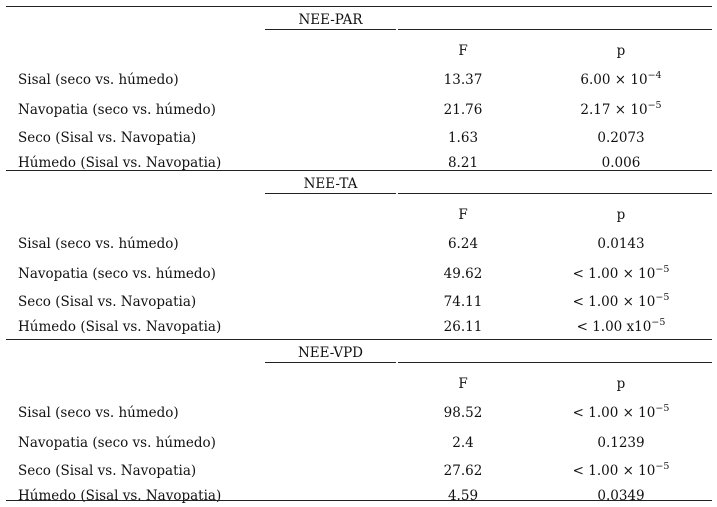  Describe the element at coordinates (463, 244) in the screenshot. I see `f-value: 6.24` at that location.